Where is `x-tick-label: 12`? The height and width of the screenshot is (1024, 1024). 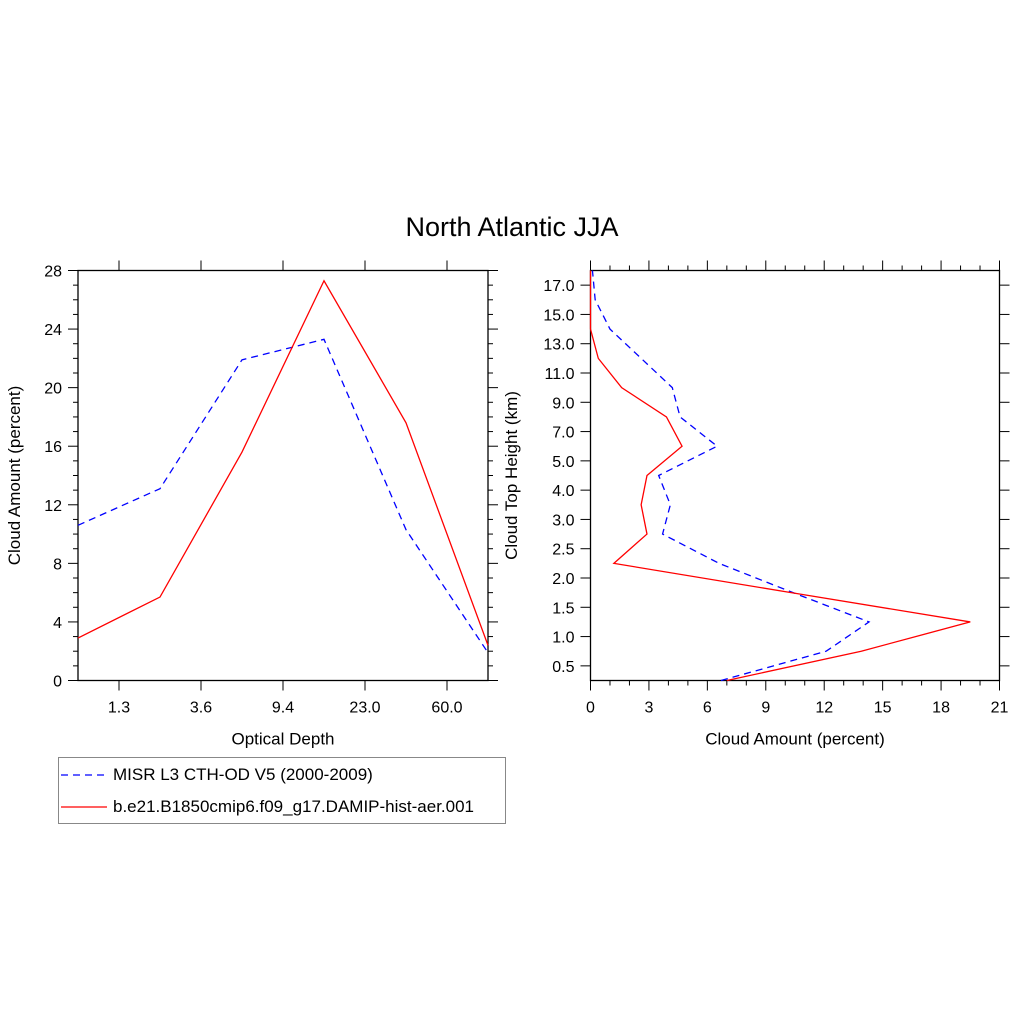 x-tick-label: 12 is located at coordinates (824, 708).